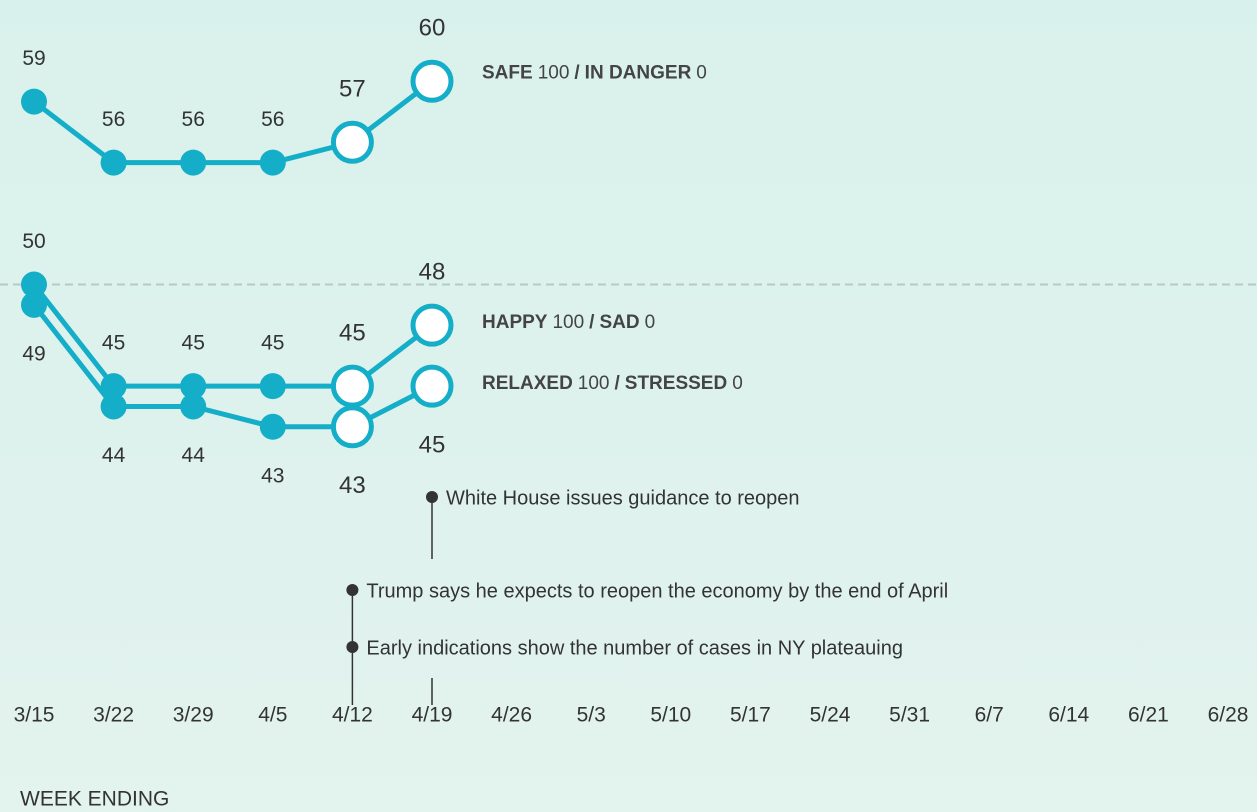 This screenshot has width=1257, height=812. Describe the element at coordinates (1068, 715) in the screenshot. I see `x-tick-label: 6/14` at that location.